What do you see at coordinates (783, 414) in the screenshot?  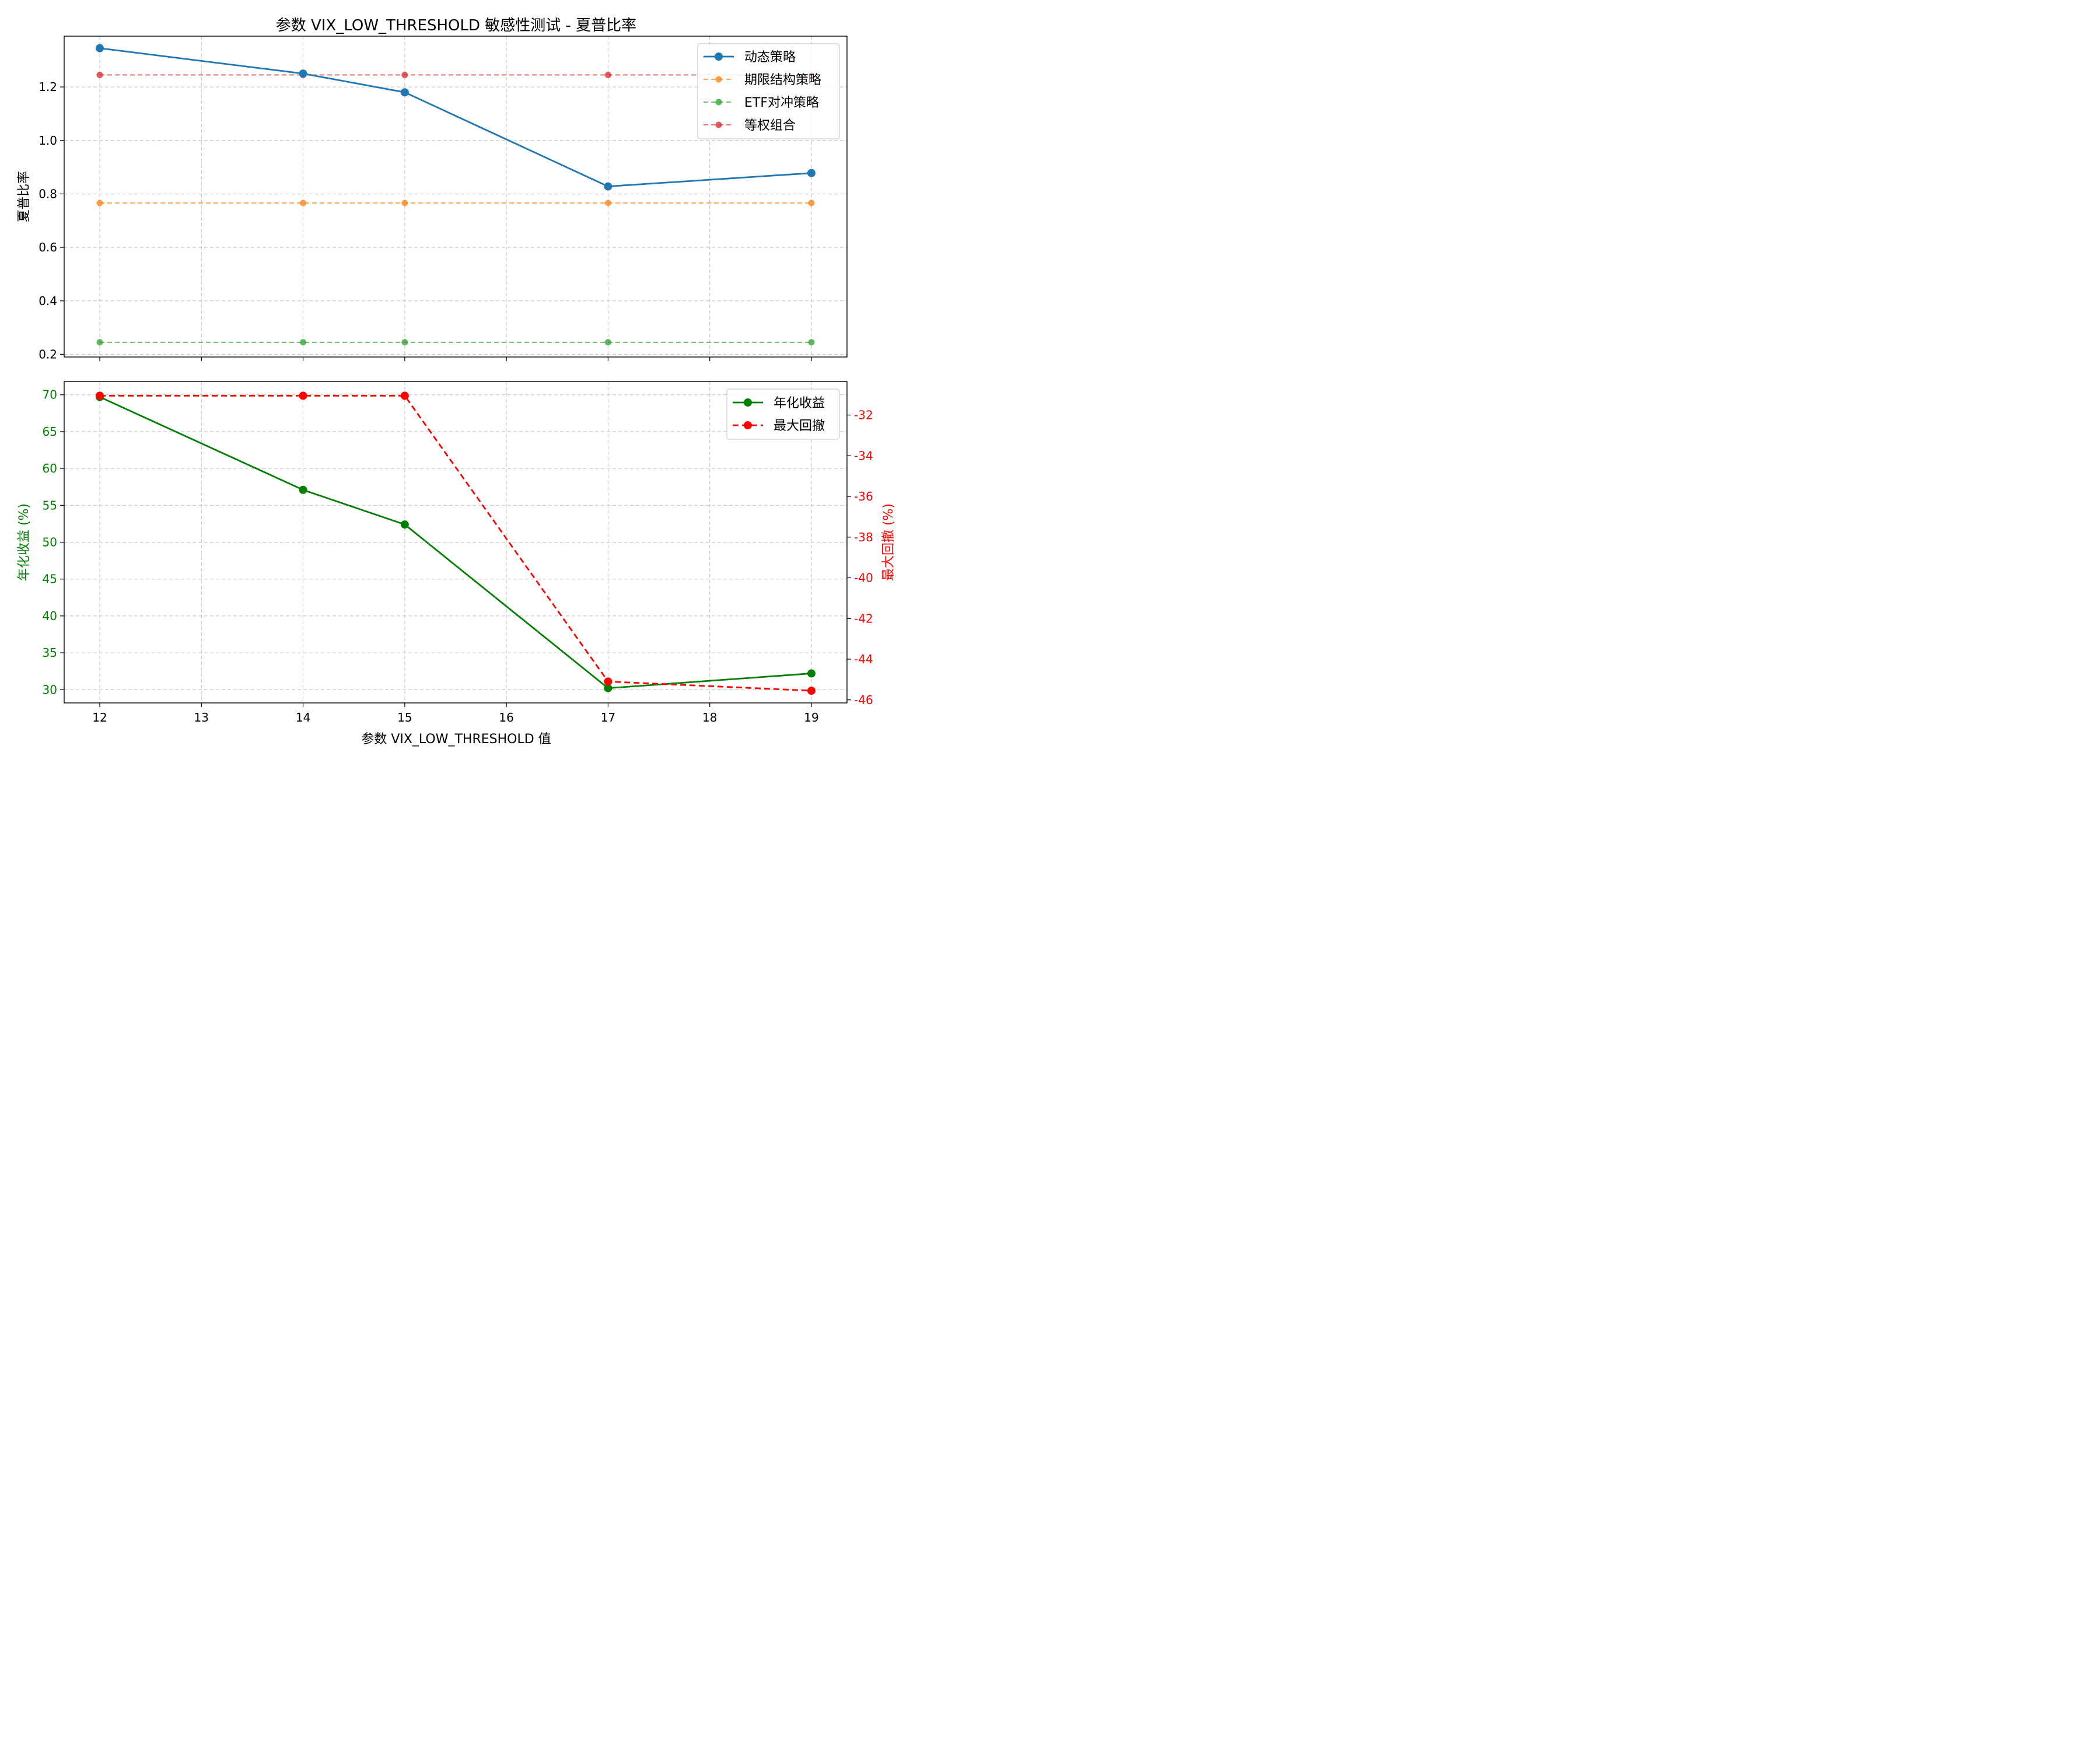 I see `bottom-legend-box` at bounding box center [783, 414].